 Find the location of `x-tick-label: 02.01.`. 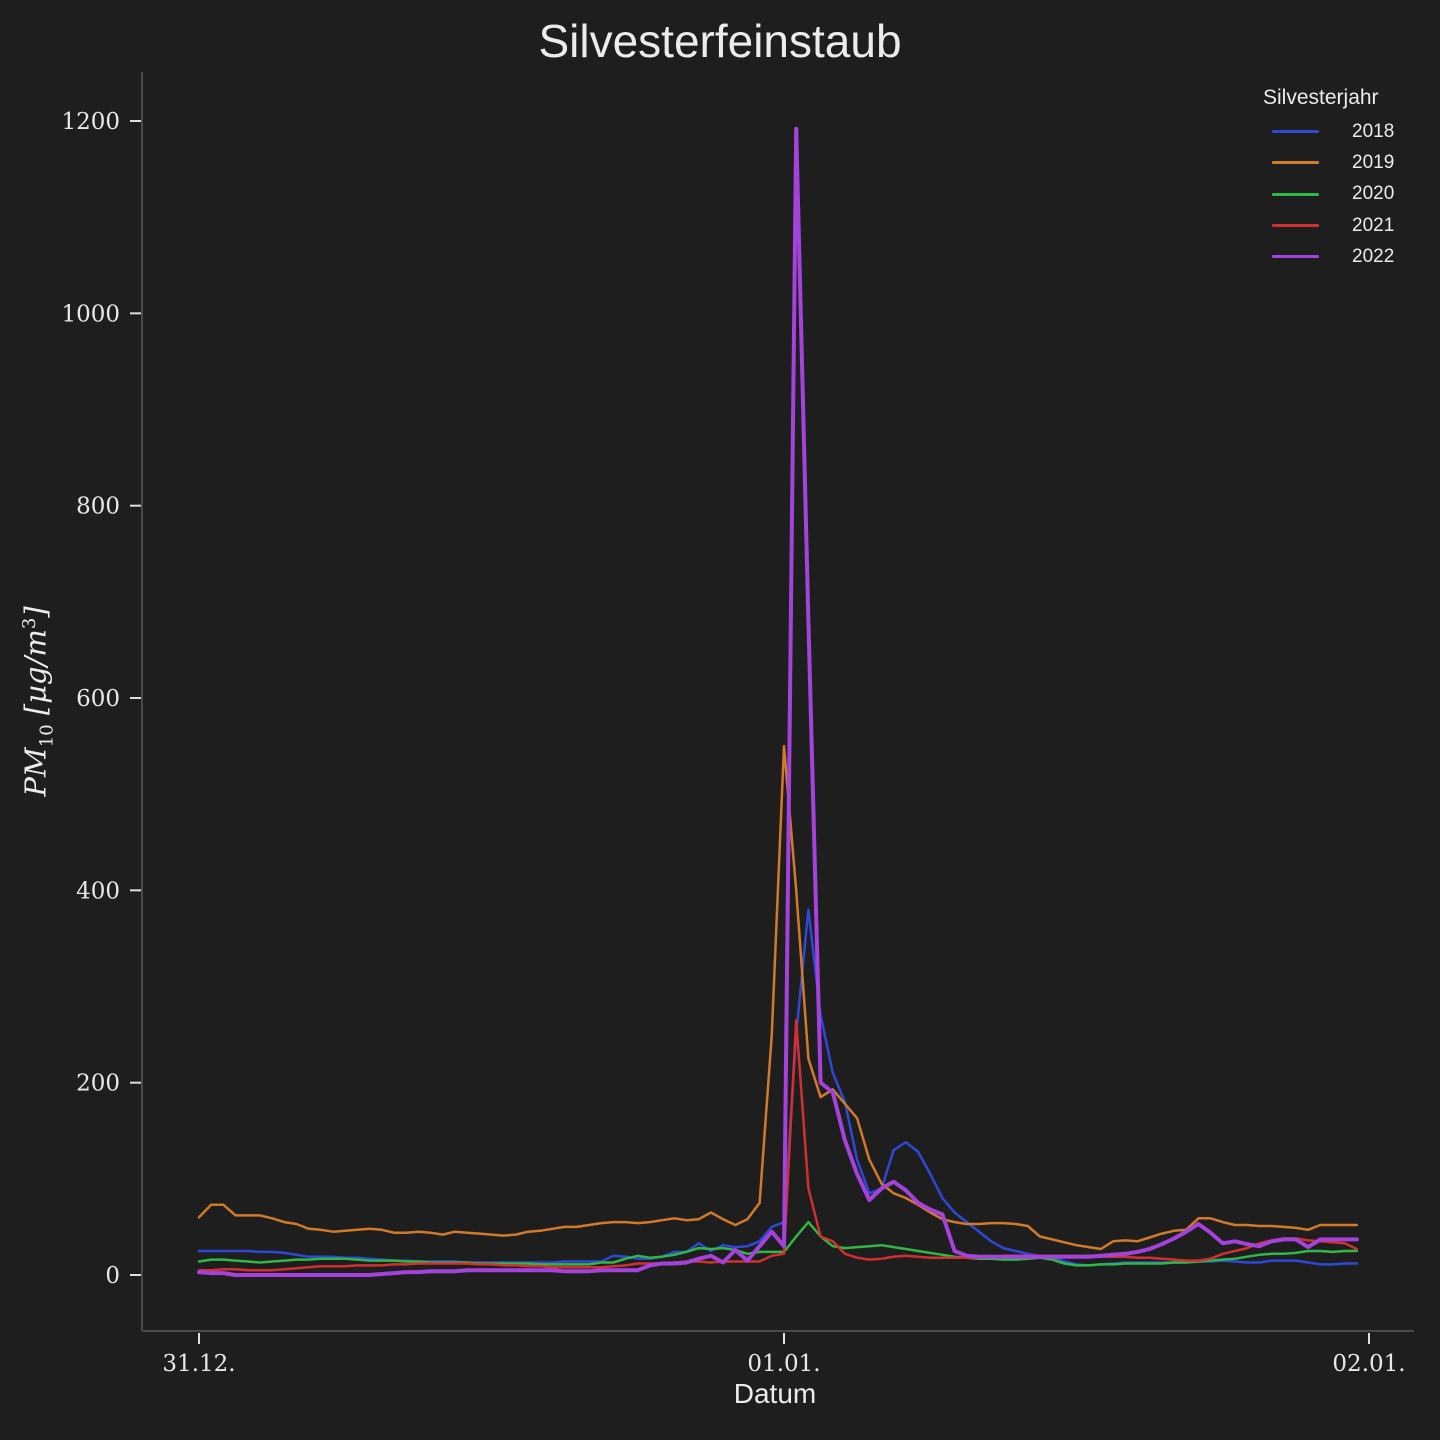

x-tick-label: 02.01. is located at coordinates (1368, 1364).